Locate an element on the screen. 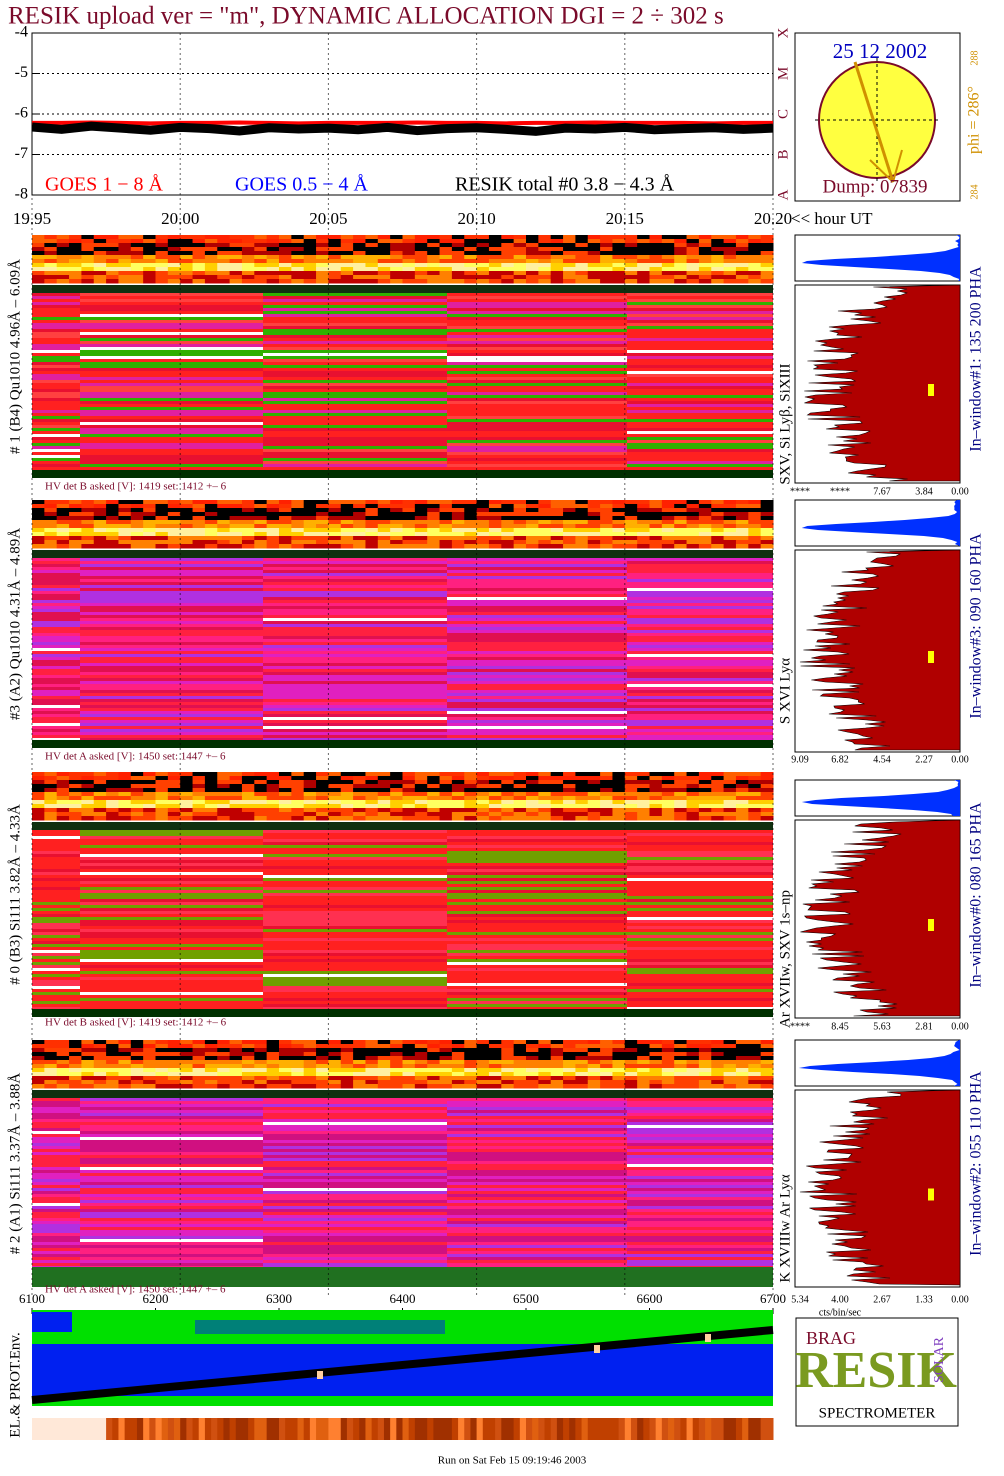 This screenshot has width=1004, height=1476. hist-body is located at coordinates (880, 1187).